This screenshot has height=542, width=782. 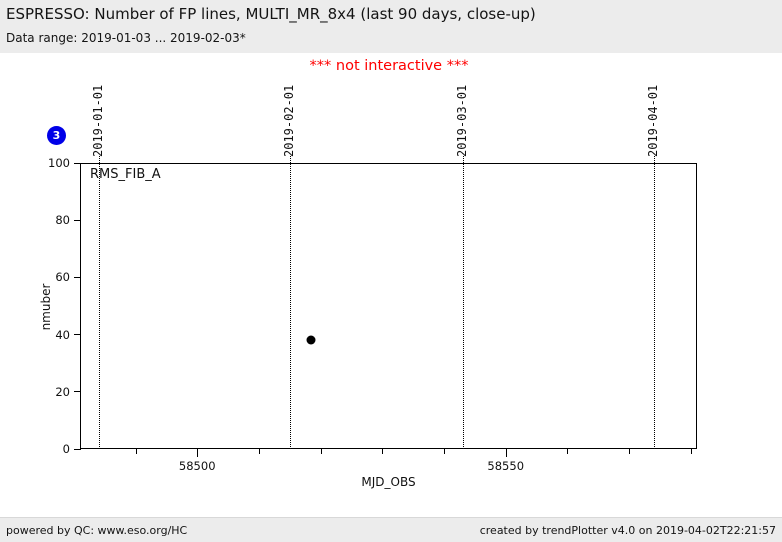 I want to click on x-tick-label: 58550, so click(x=506, y=466).